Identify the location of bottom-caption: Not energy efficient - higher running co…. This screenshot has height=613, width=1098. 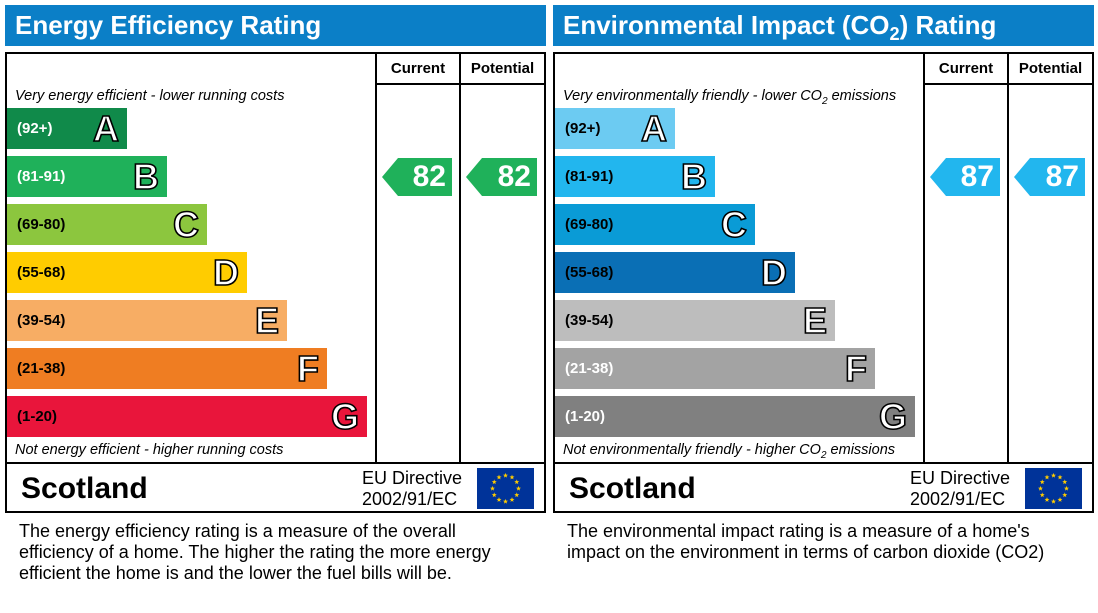
(149, 450).